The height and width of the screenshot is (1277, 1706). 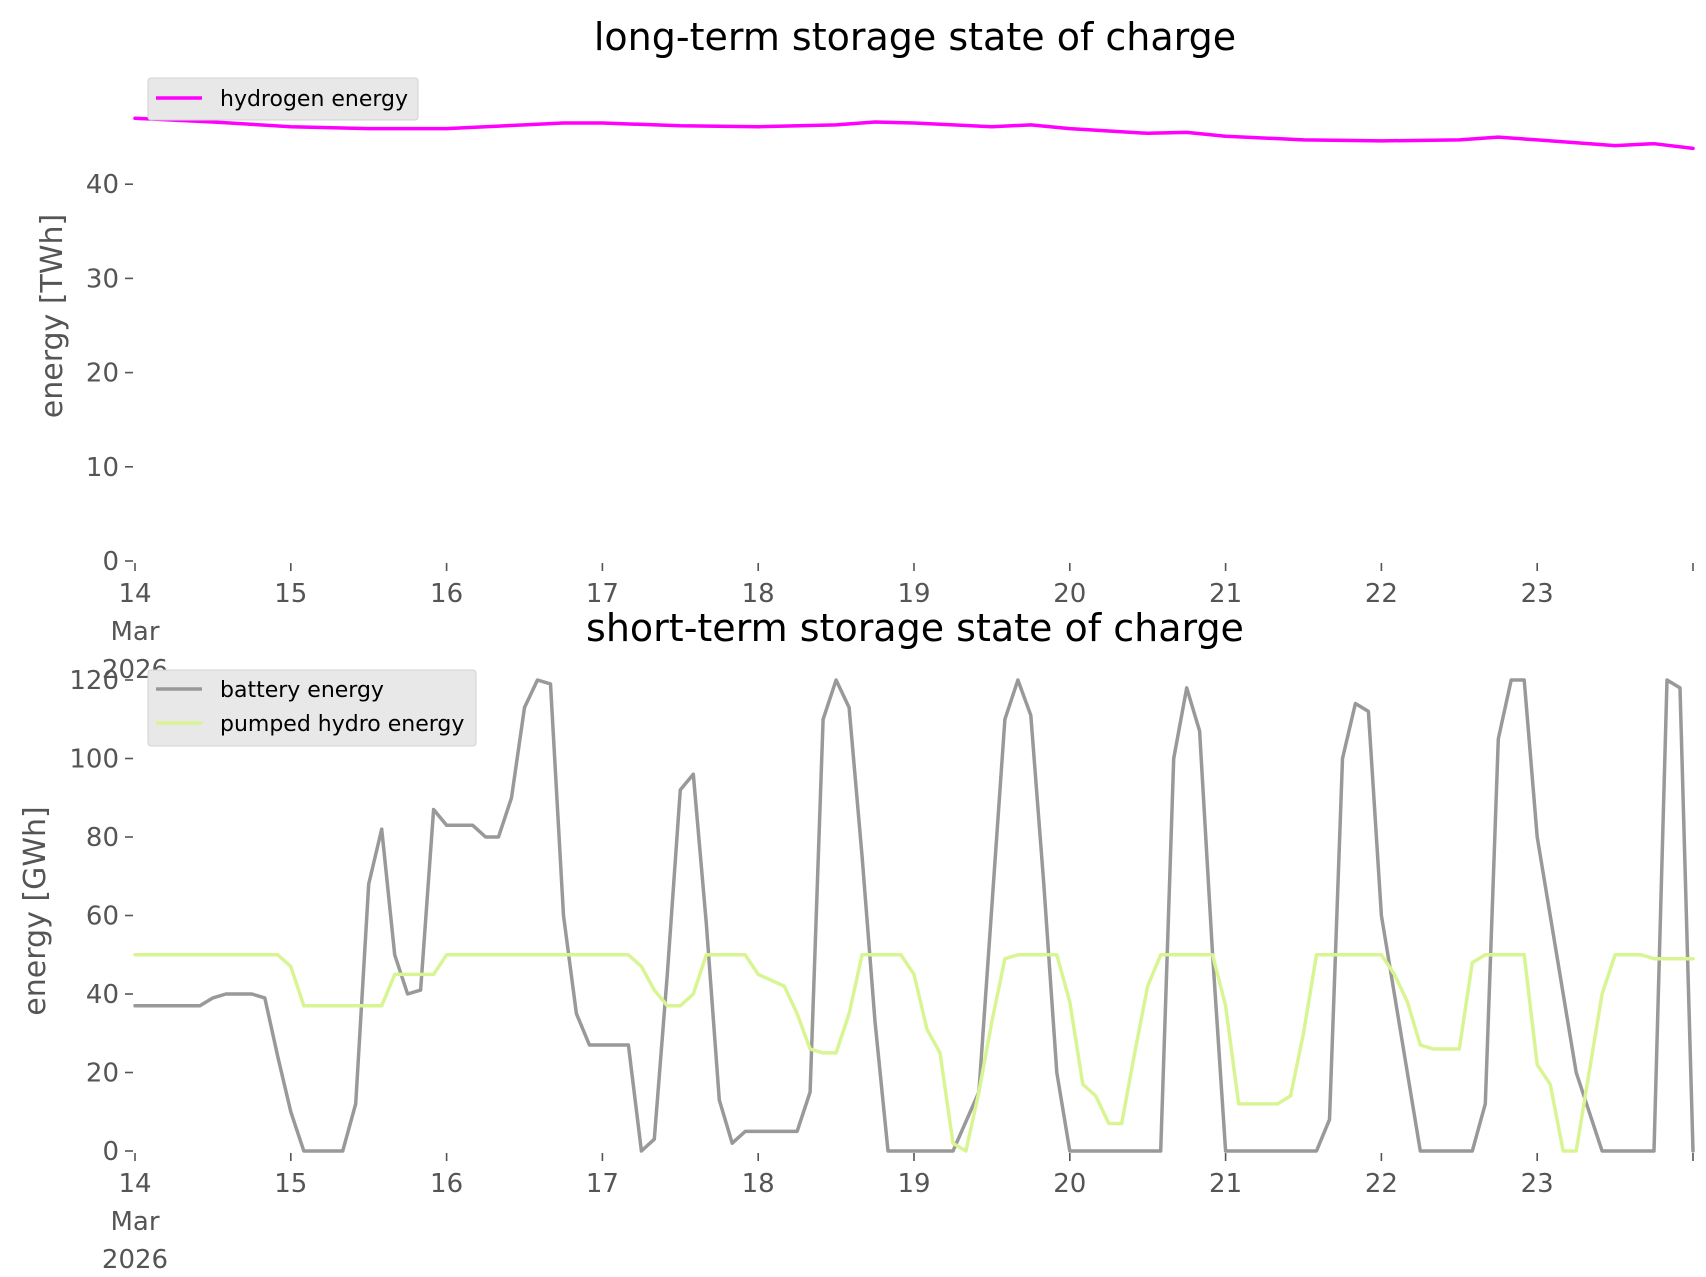 What do you see at coordinates (1537, 1184) in the screenshot?
I see `short-term-x-tick-label: 23` at bounding box center [1537, 1184].